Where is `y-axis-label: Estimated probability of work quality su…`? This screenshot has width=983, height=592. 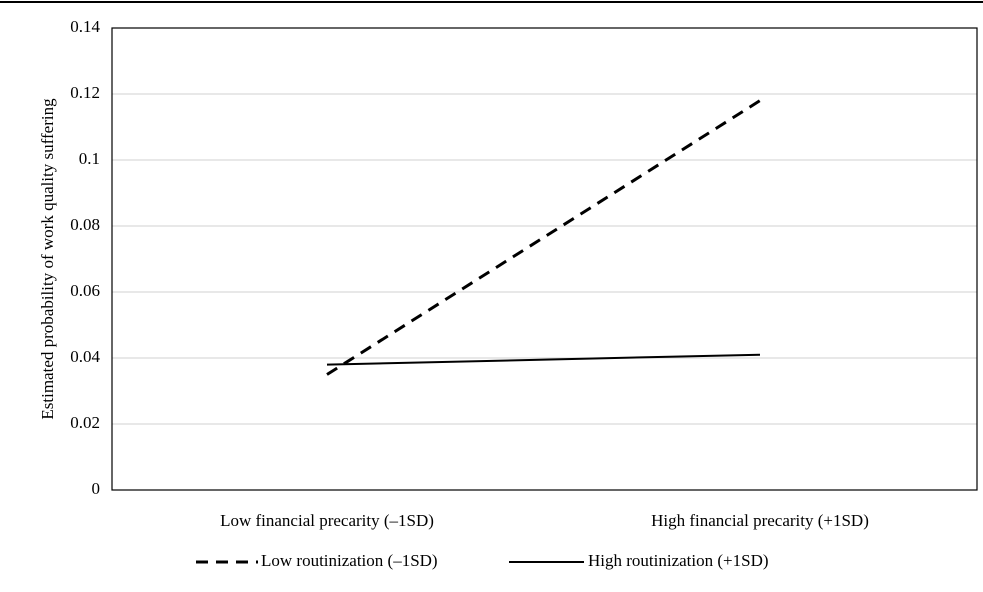 y-axis-label: Estimated probability of work quality su… is located at coordinates (47, 259).